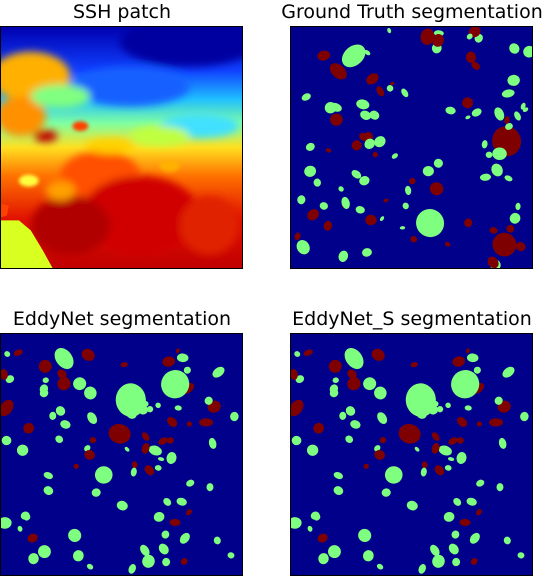  I want to click on ssh-patch-title: SSH patch, so click(122, 12).